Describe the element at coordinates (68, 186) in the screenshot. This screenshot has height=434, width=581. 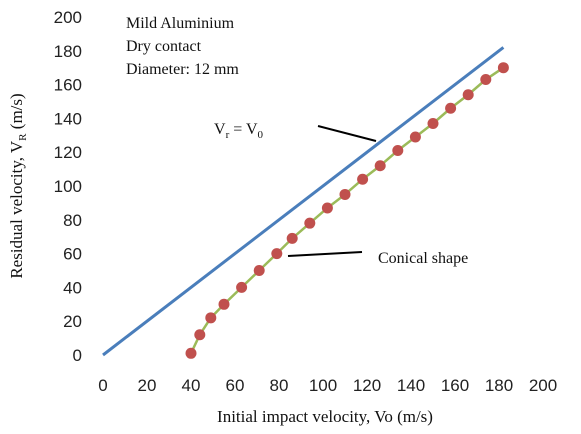
I see `y-tick-label: 100` at that location.